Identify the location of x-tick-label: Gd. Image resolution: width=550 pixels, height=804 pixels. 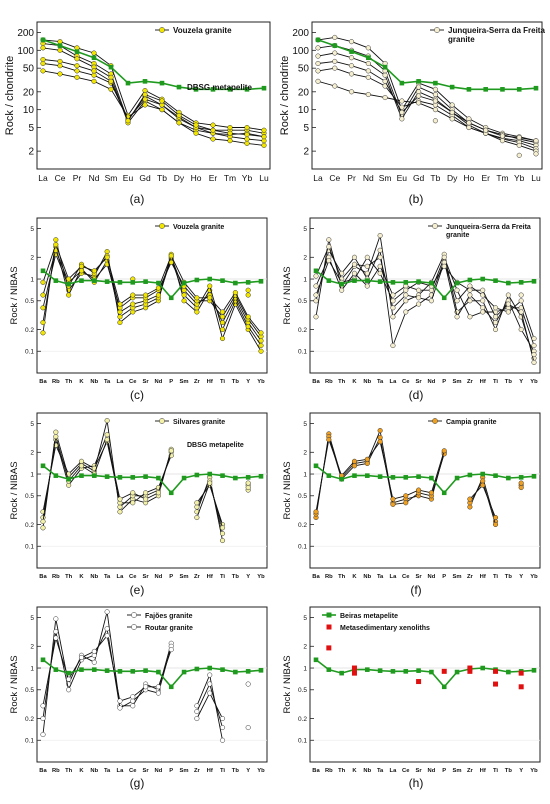
(145, 178).